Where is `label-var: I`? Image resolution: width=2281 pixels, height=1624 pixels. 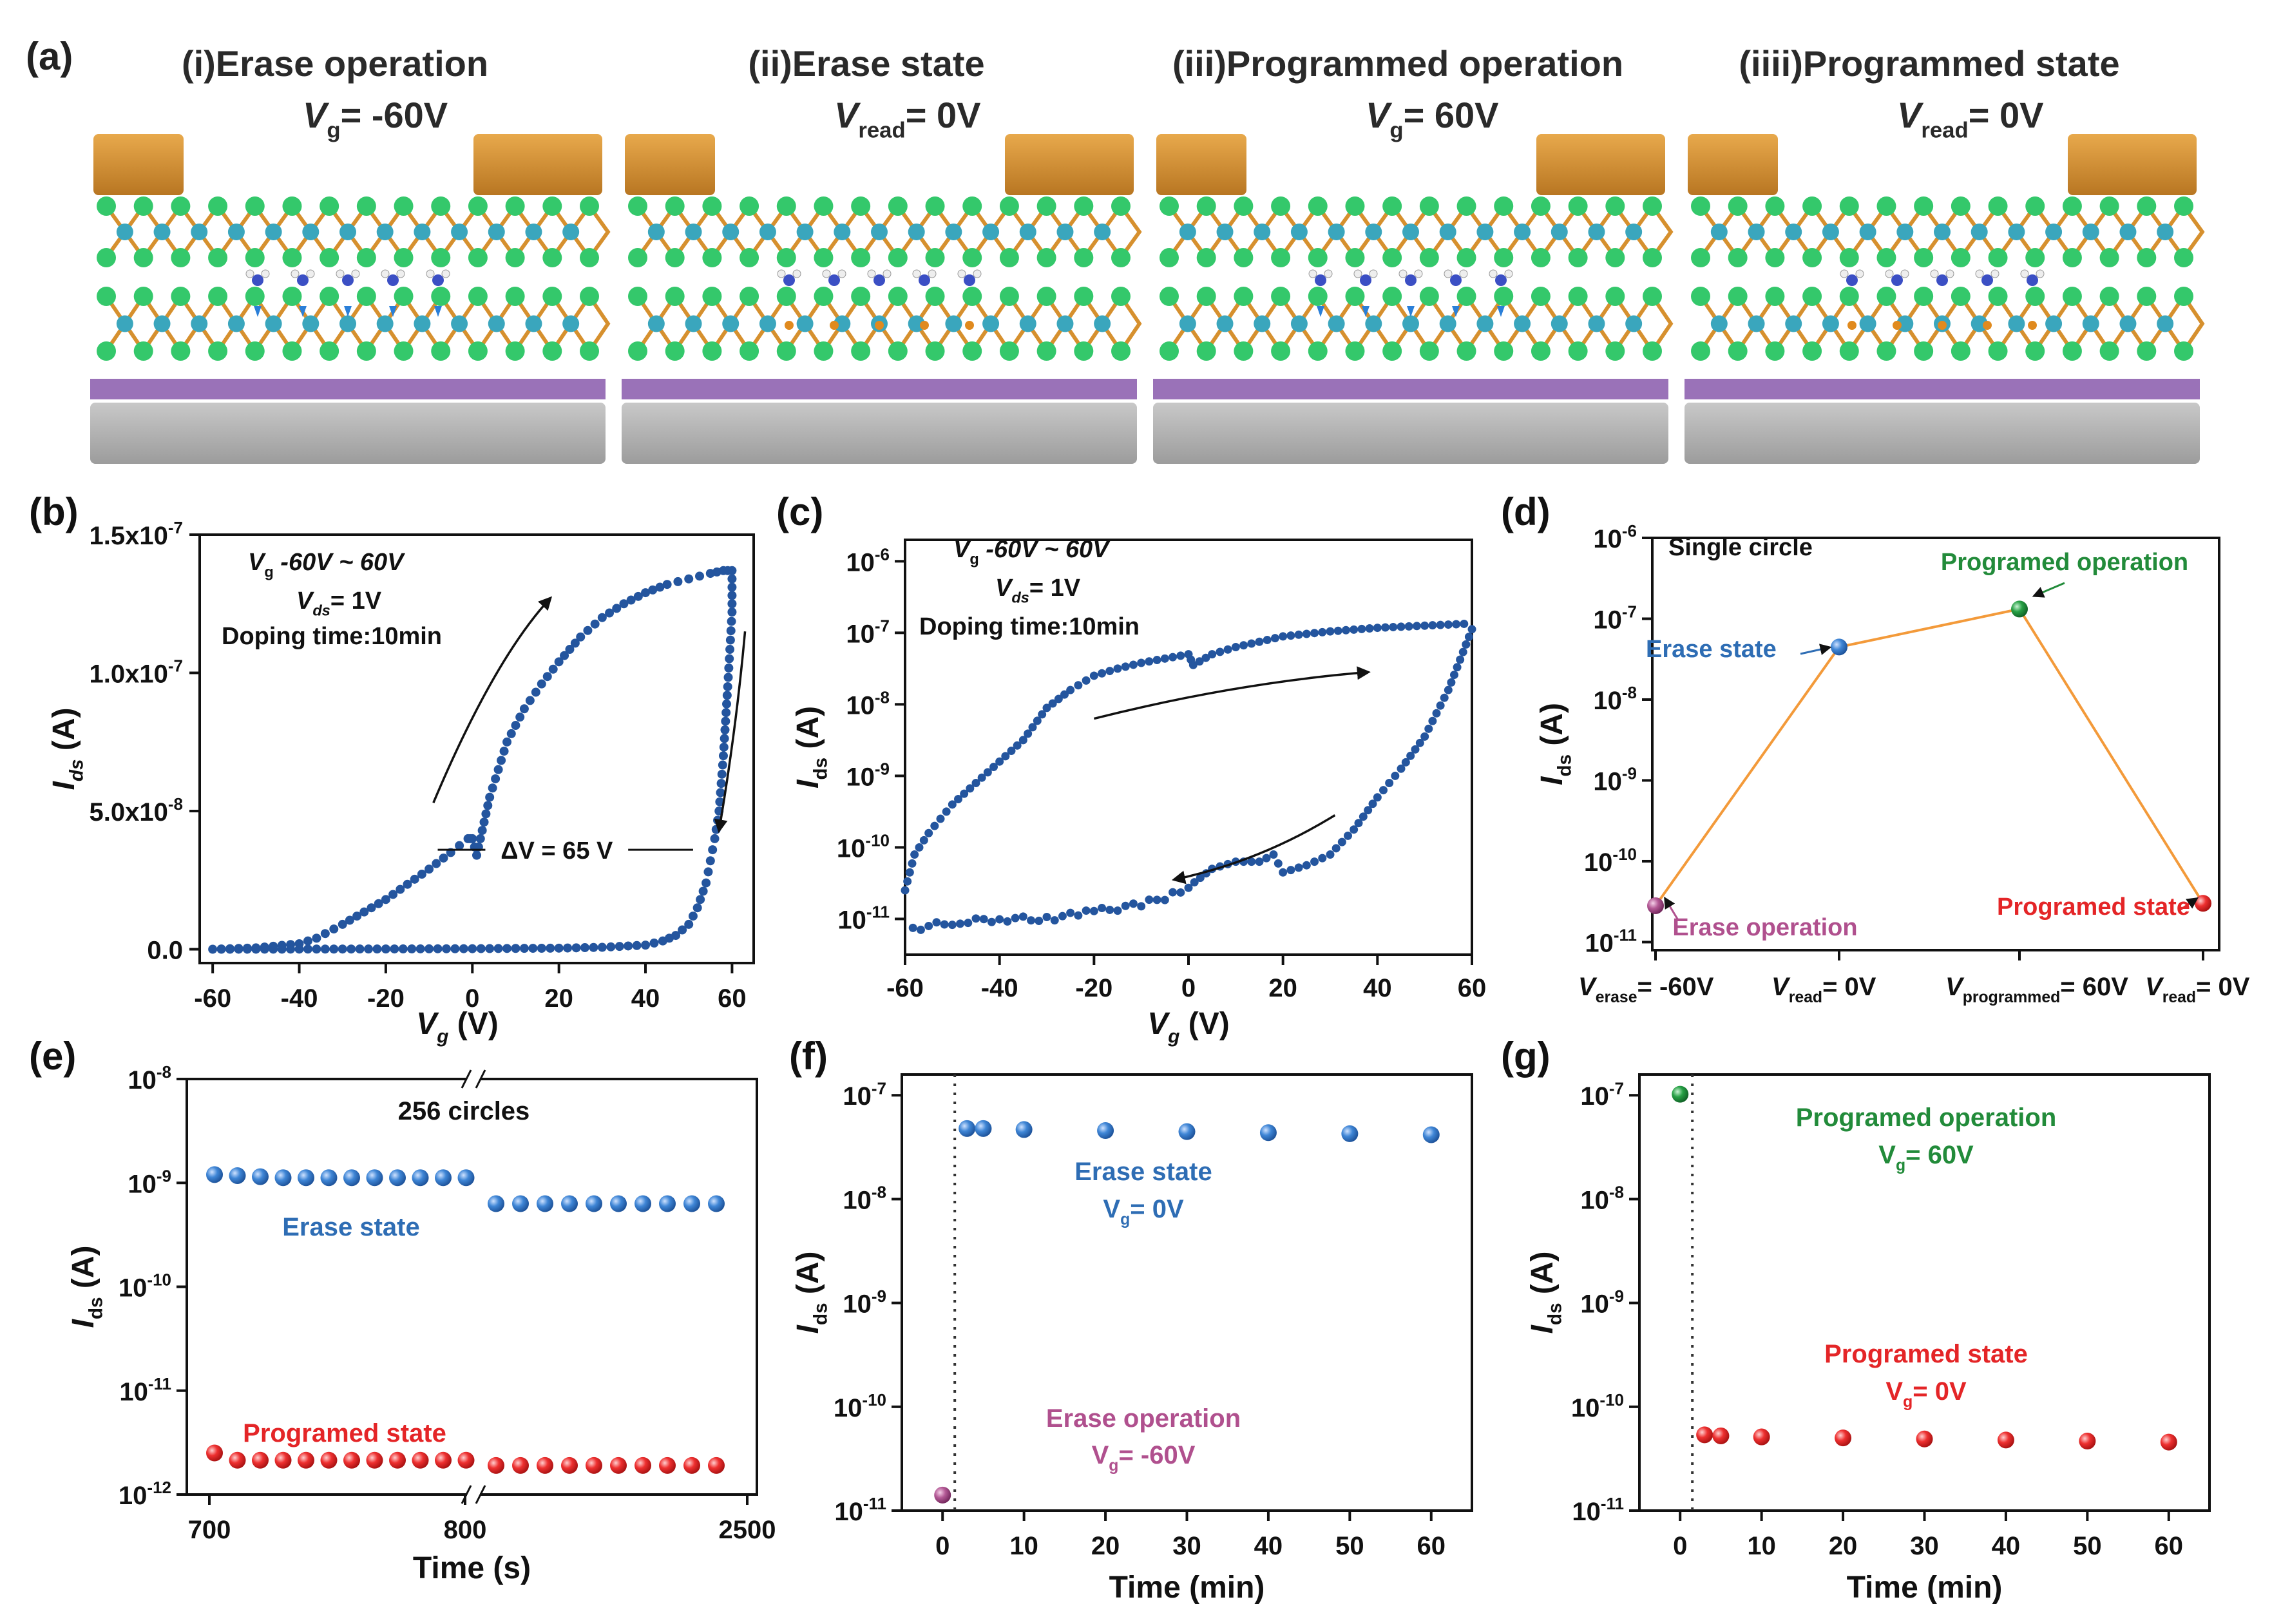
label-var: I is located at coordinates (83, 1323).